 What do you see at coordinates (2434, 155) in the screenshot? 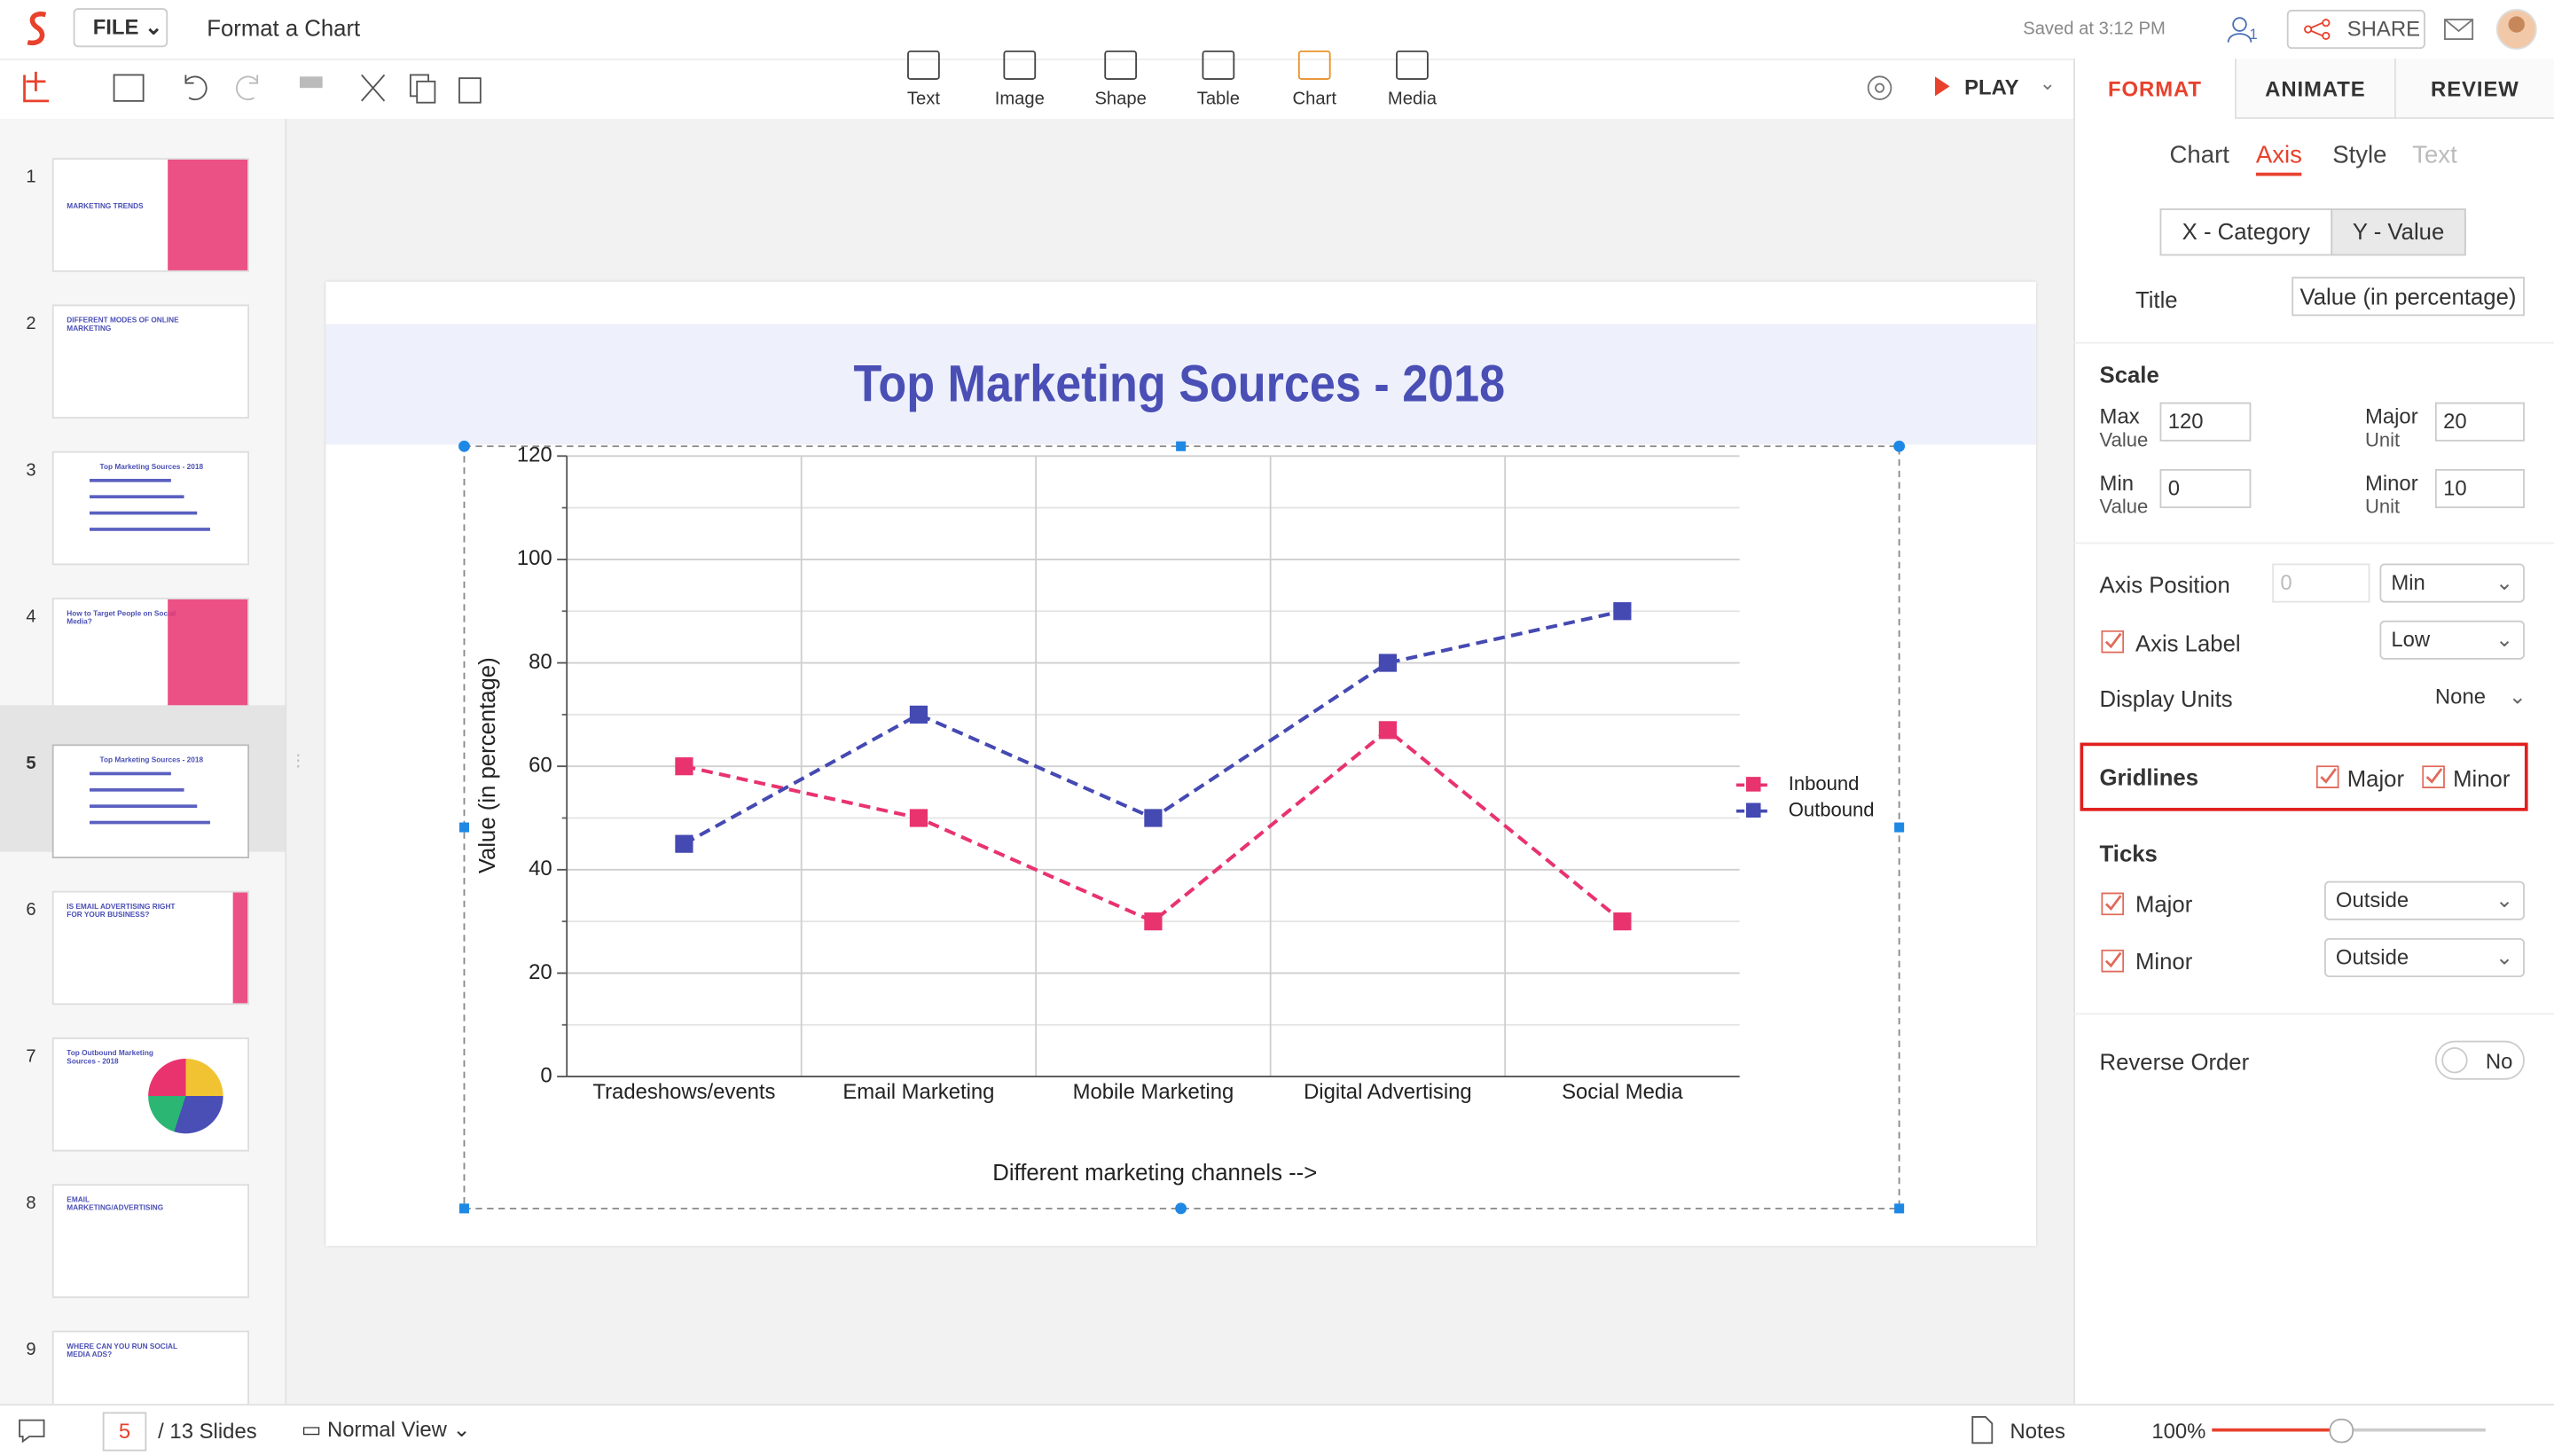
I see `panel-subtab: Text` at bounding box center [2434, 155].